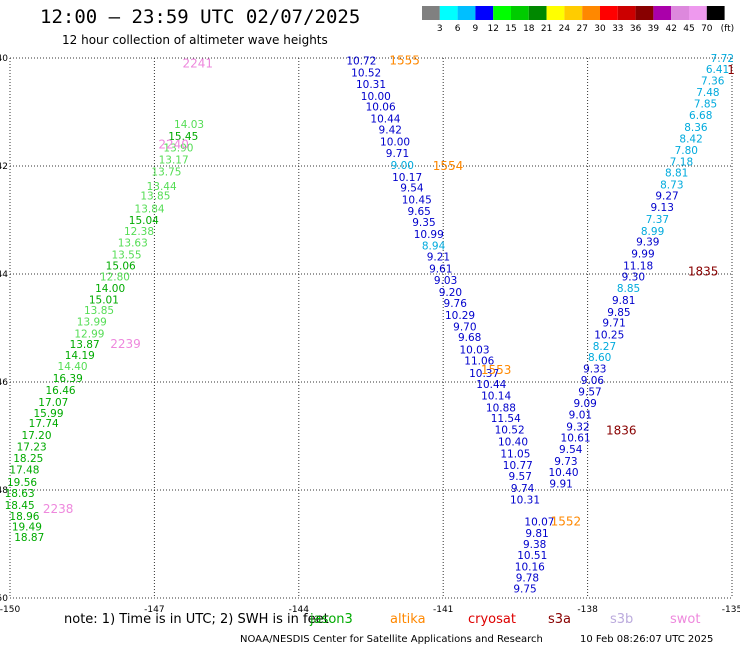 This screenshot has width=740, height=650. I want to click on wave-height-label: 10.40, so click(513, 442).